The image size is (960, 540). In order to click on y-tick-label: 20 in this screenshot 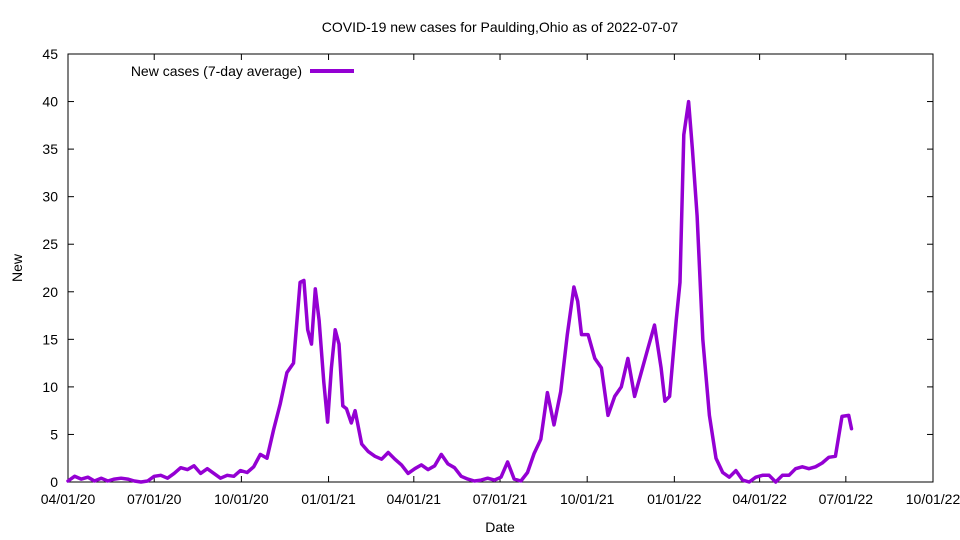, I will do `click(50, 292)`.